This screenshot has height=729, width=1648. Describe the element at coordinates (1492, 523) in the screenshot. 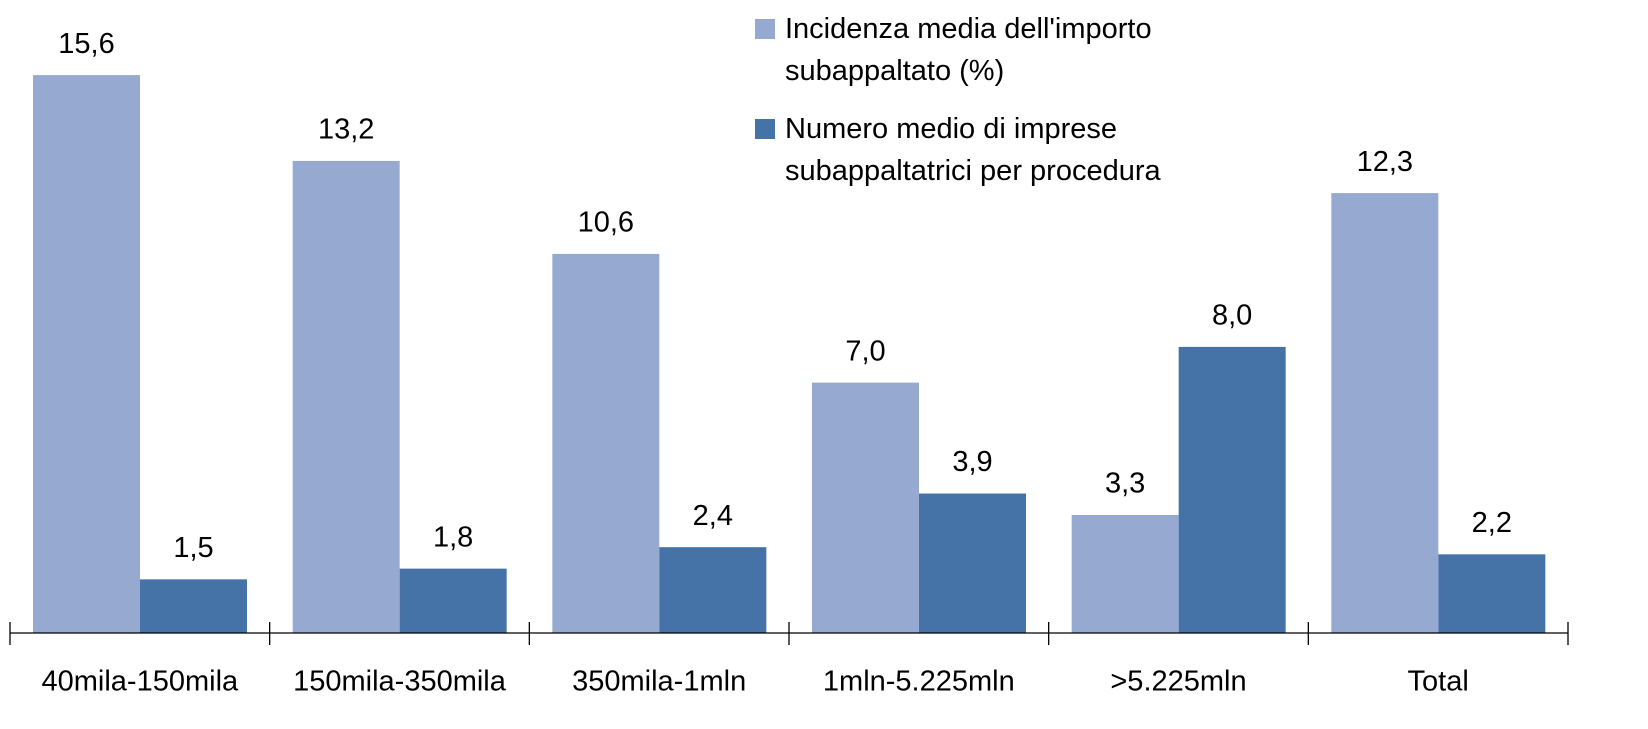

I see `data-label: 2,2` at that location.